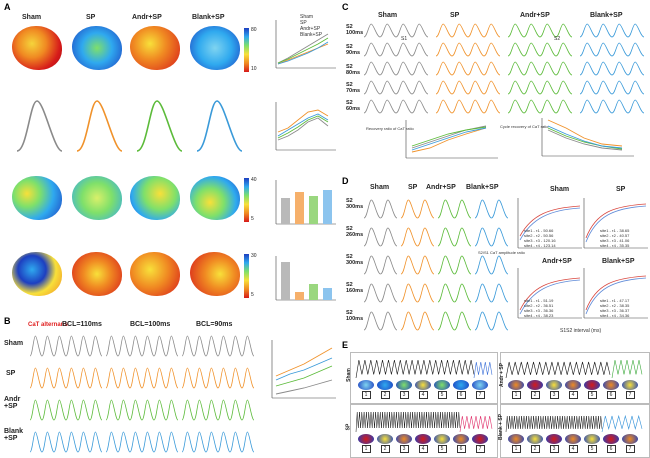  Describe the element at coordinates (417, 209) in the screenshot. I see `d-trace-r0-g1` at that location.